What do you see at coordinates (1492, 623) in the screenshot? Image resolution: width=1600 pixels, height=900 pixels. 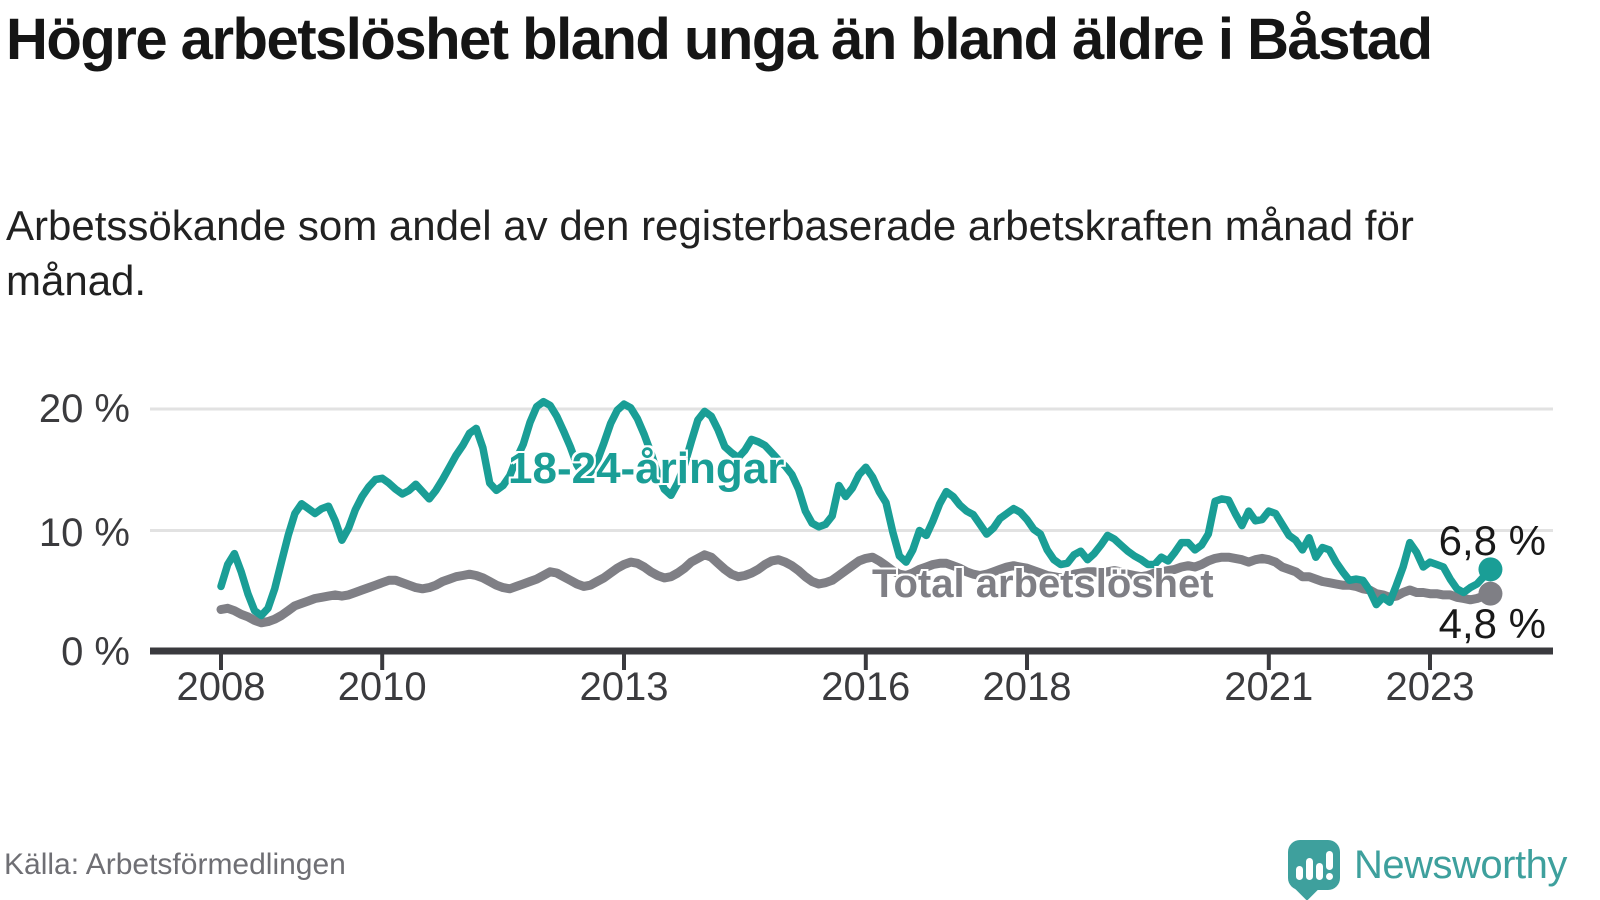 I see `end-value-label-total: 4,8 %` at bounding box center [1492, 623].